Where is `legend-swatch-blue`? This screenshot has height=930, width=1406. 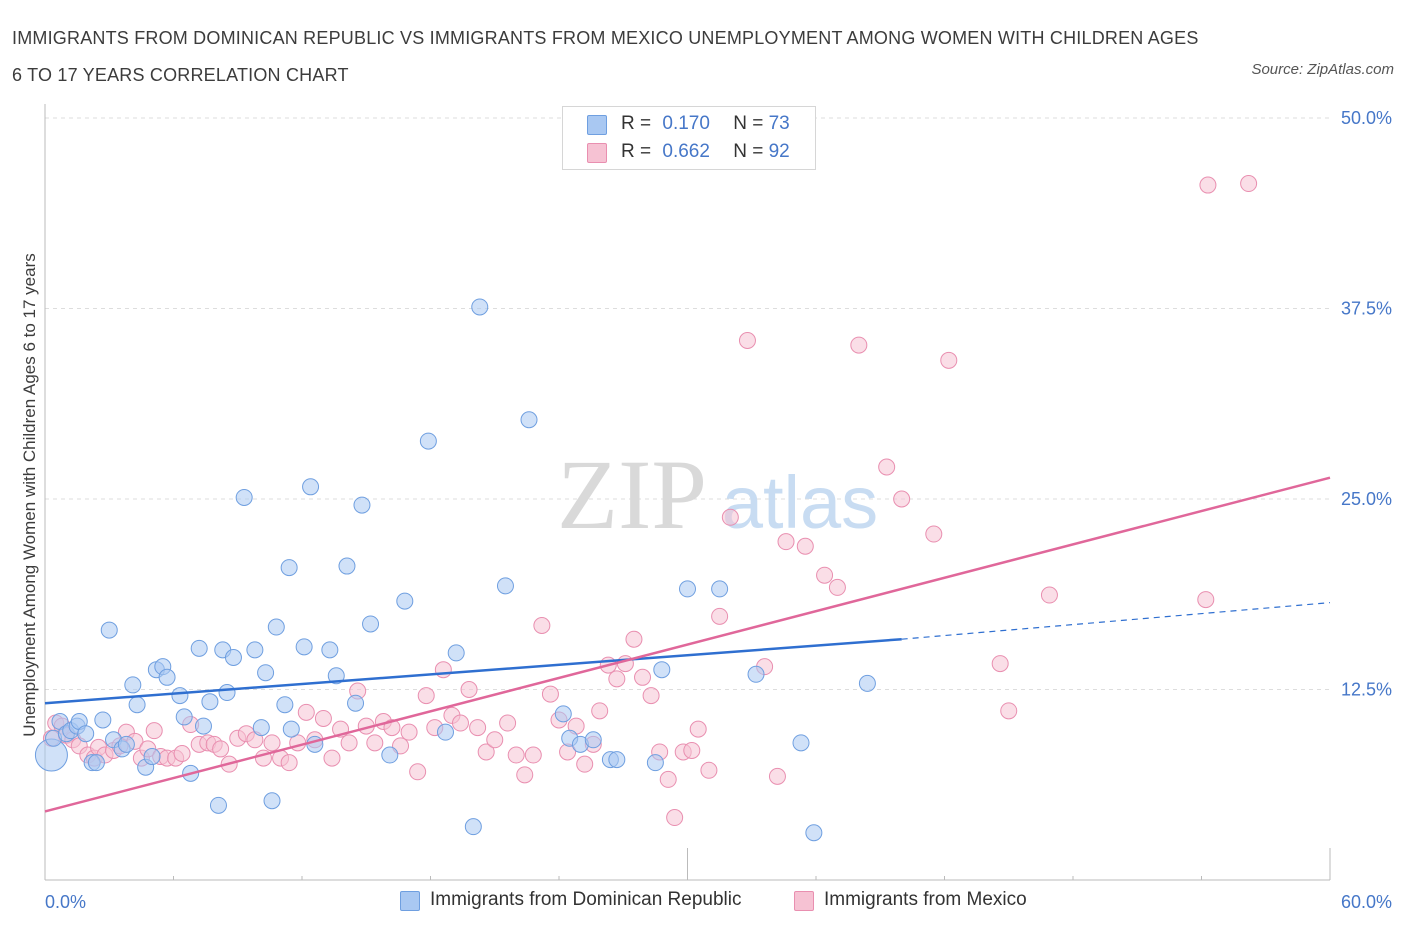
legend-swatch-blue is located at coordinates (597, 125).